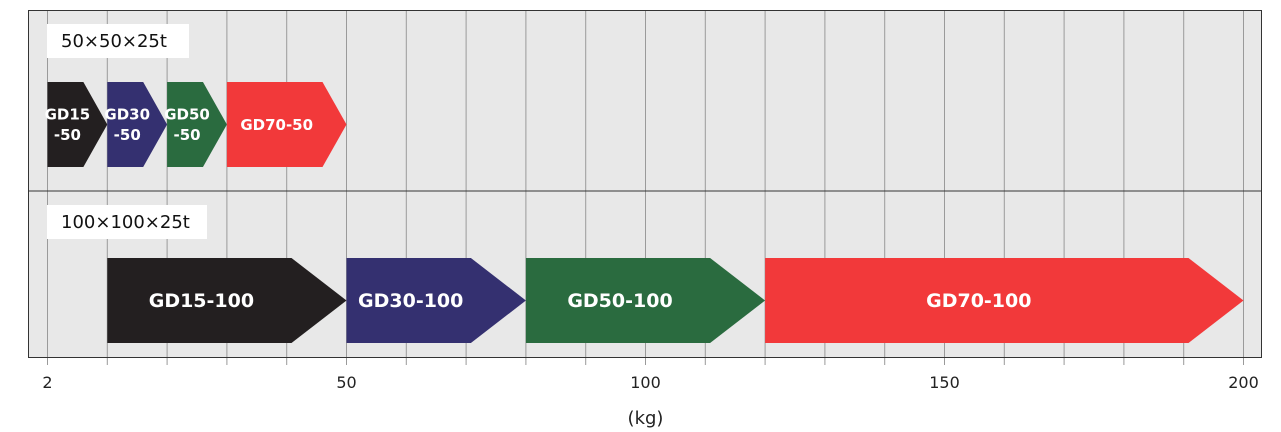  I want to click on group-label: 100×100×25t, so click(125, 222).